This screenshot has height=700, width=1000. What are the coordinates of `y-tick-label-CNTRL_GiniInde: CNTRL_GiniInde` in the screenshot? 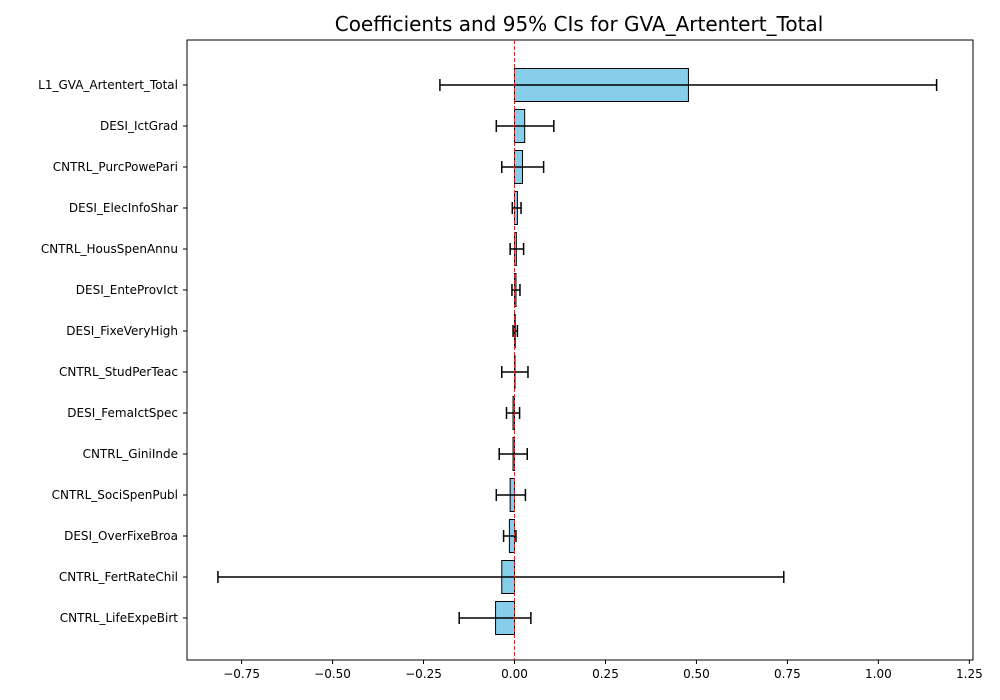 It's located at (130, 454).